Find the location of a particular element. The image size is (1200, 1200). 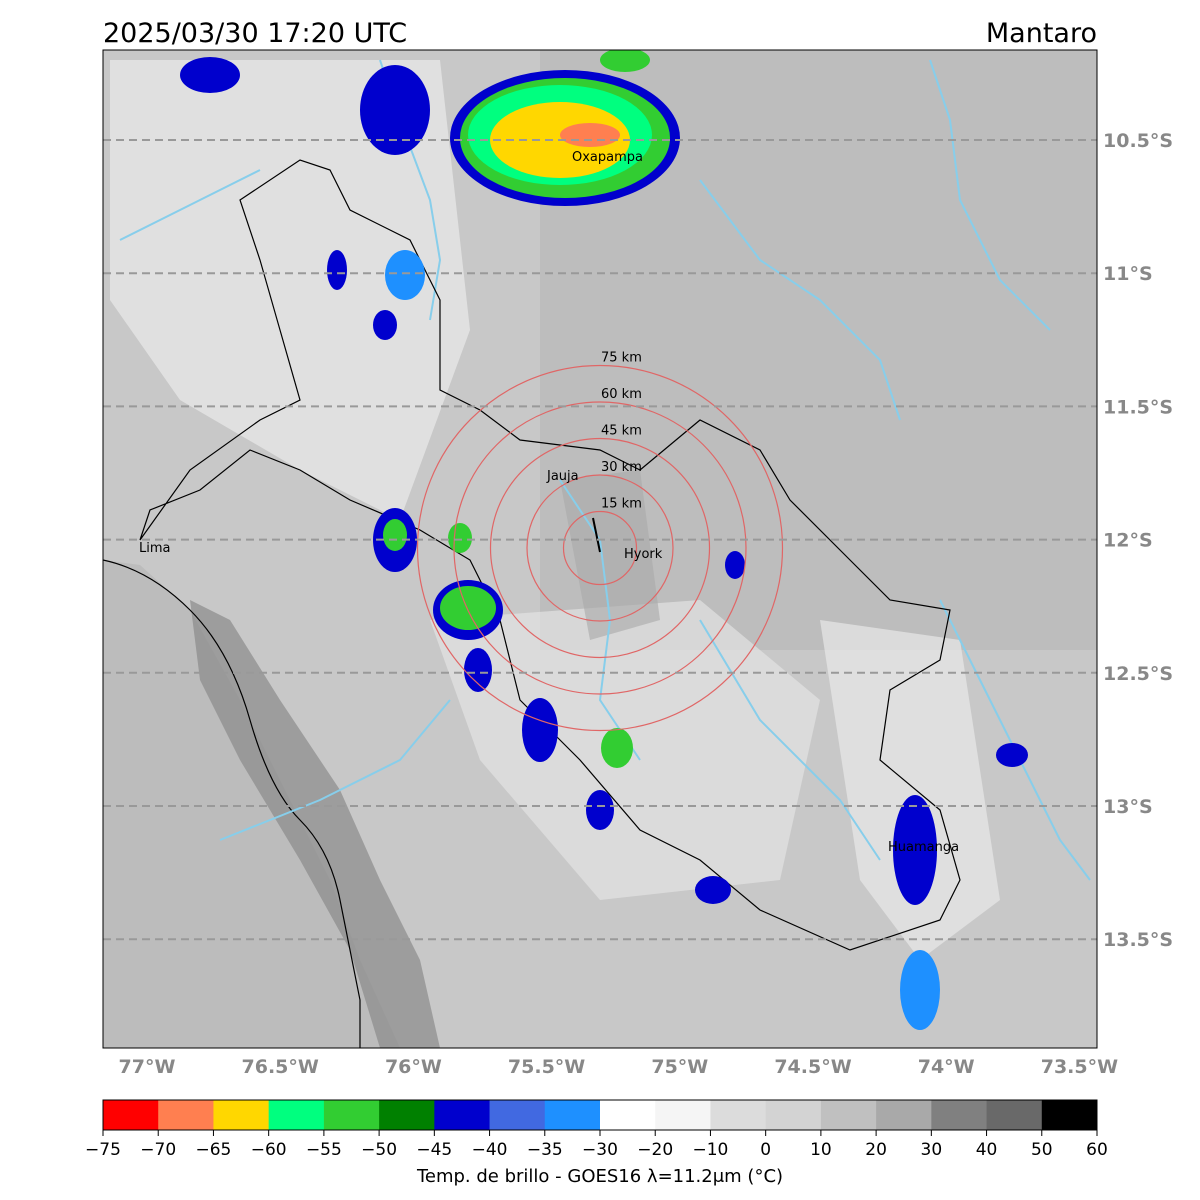

colorbar-tick-label: 0 is located at coordinates (765, 1150).